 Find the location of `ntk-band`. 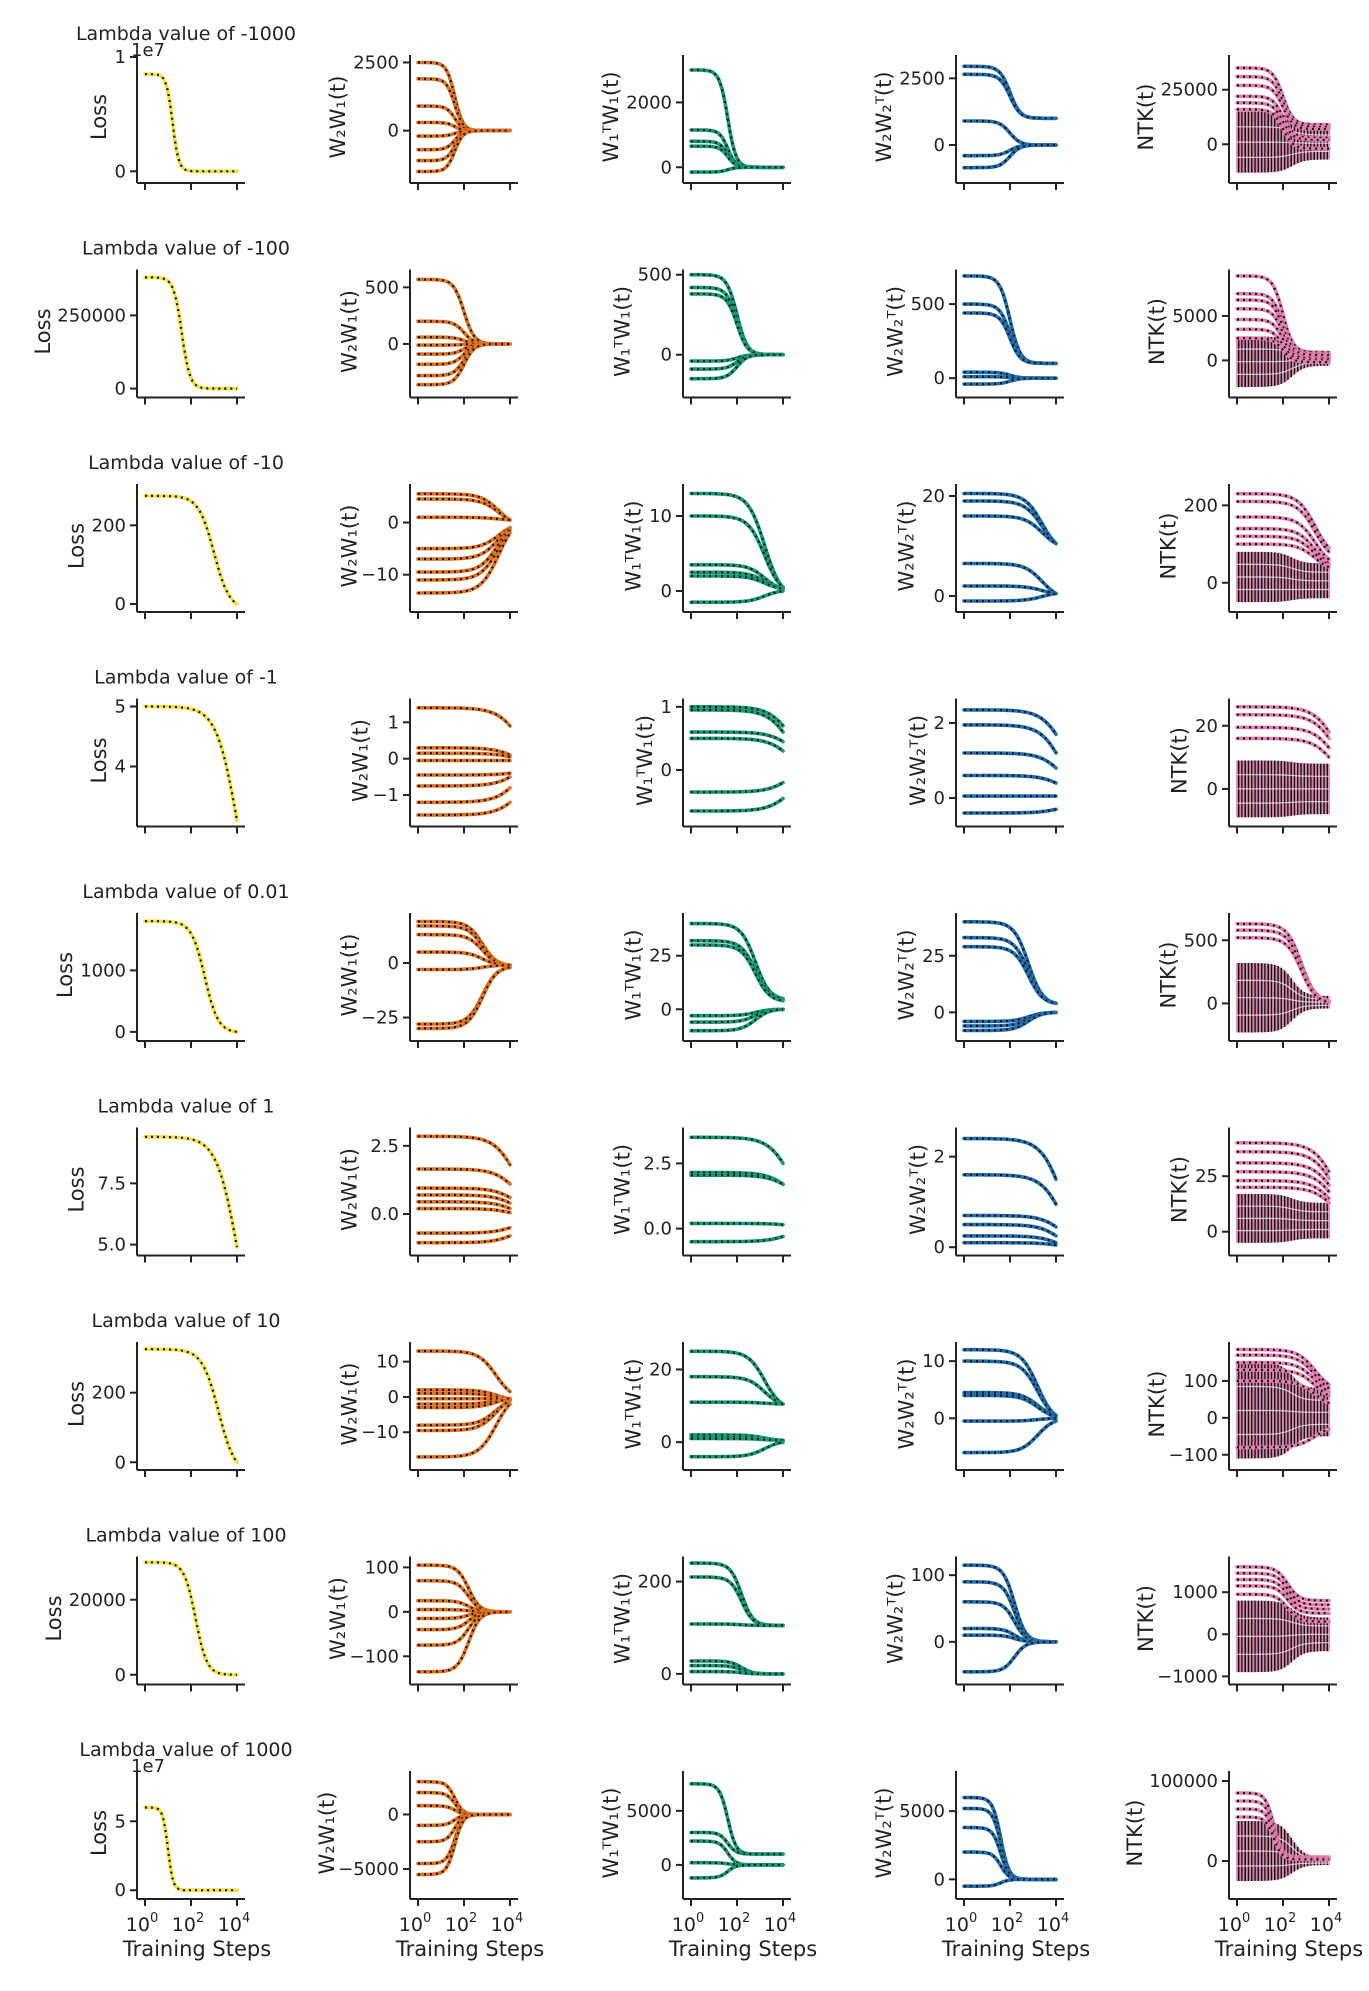

ntk-band is located at coordinates (1283, 1218).